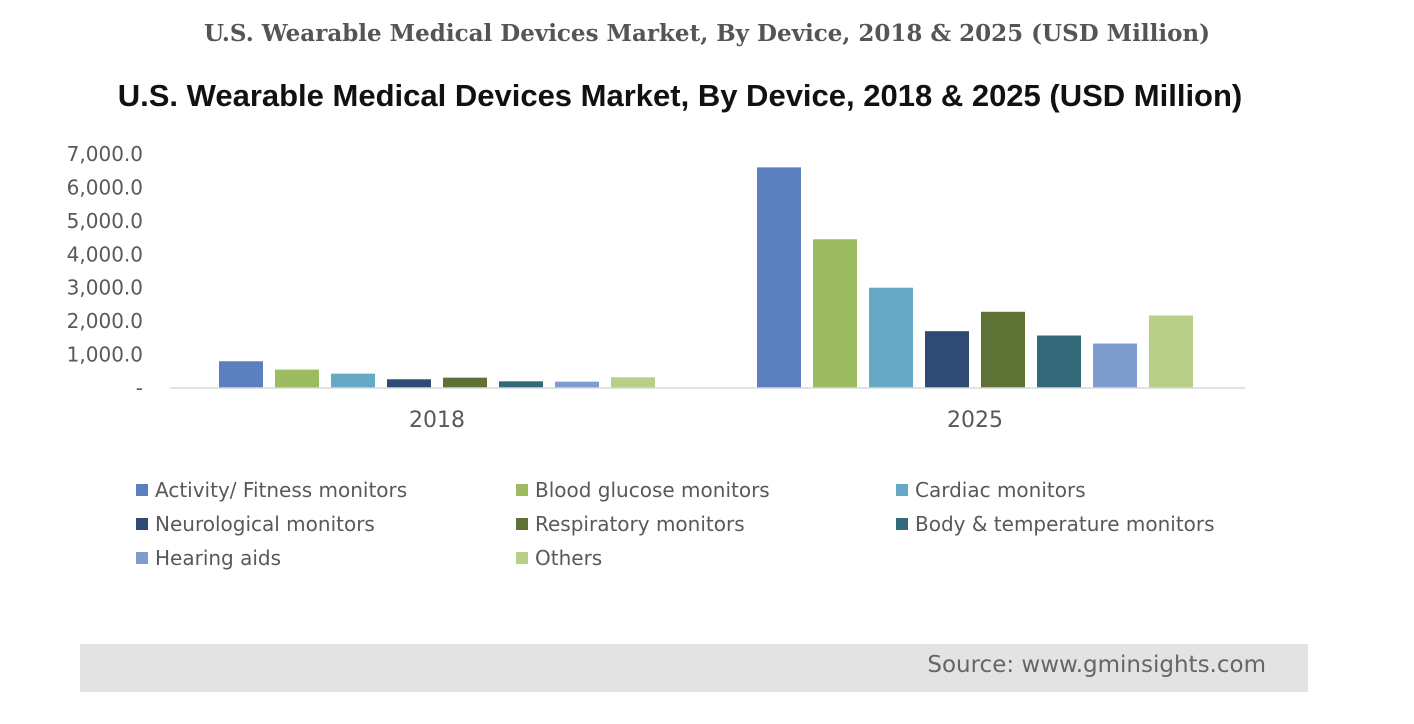 The image size is (1414, 724). Describe the element at coordinates (569, 558) in the screenshot. I see `legend-label: Others` at that location.